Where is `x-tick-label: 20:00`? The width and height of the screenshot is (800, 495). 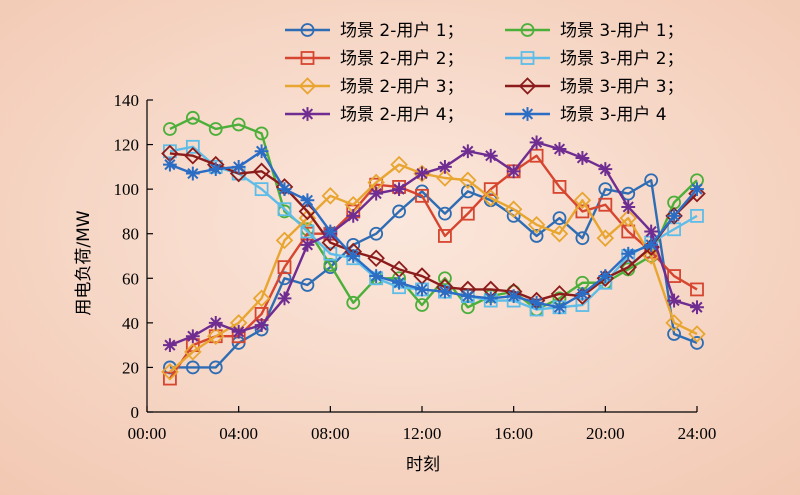
x-tick-label: 20:00 is located at coordinates (605, 433).